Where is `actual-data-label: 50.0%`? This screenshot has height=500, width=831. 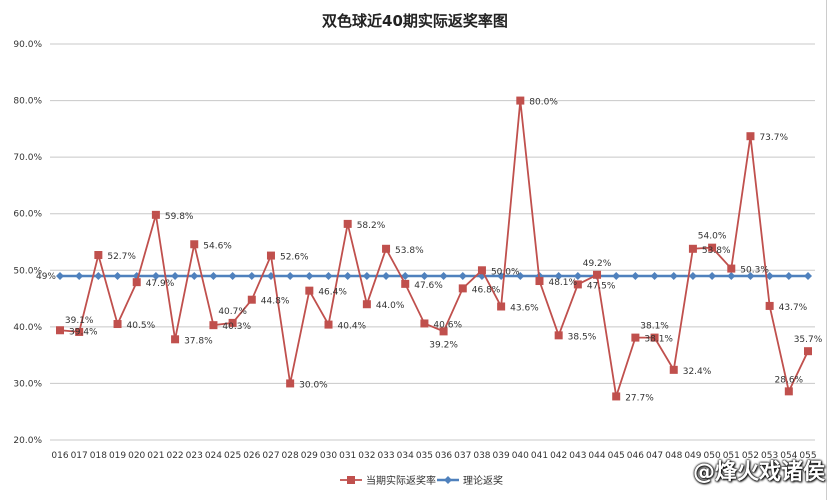 actual-data-label: 50.0% is located at coordinates (505, 272).